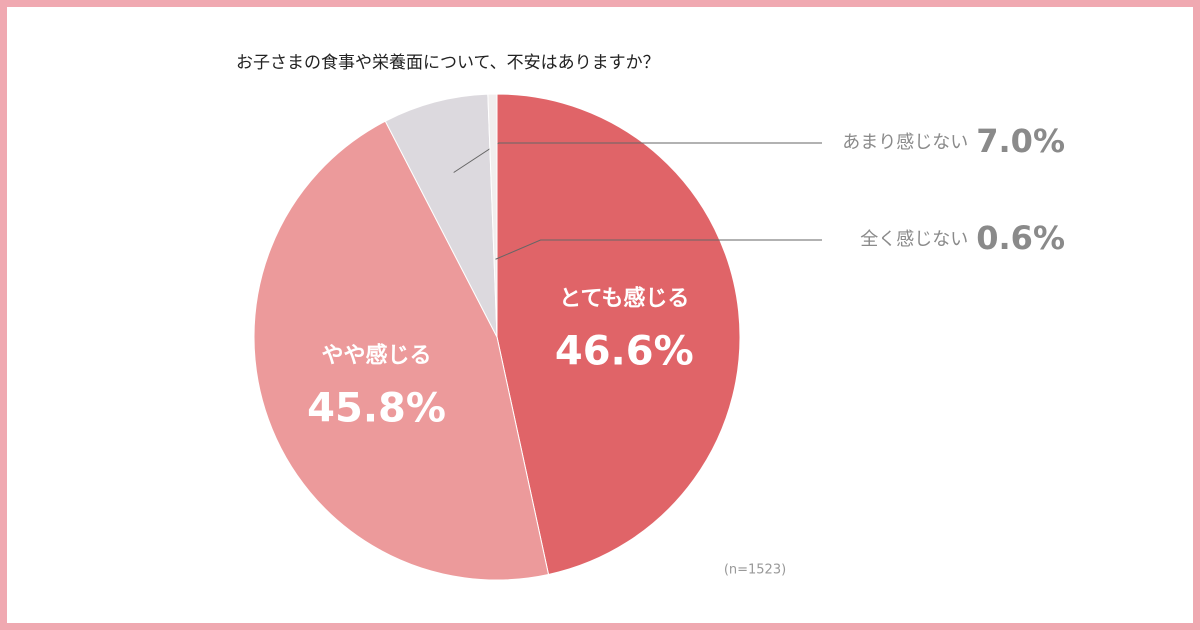  Describe the element at coordinates (905, 142) in the screenshot. I see `outside-category-label: あまり感じない` at that location.